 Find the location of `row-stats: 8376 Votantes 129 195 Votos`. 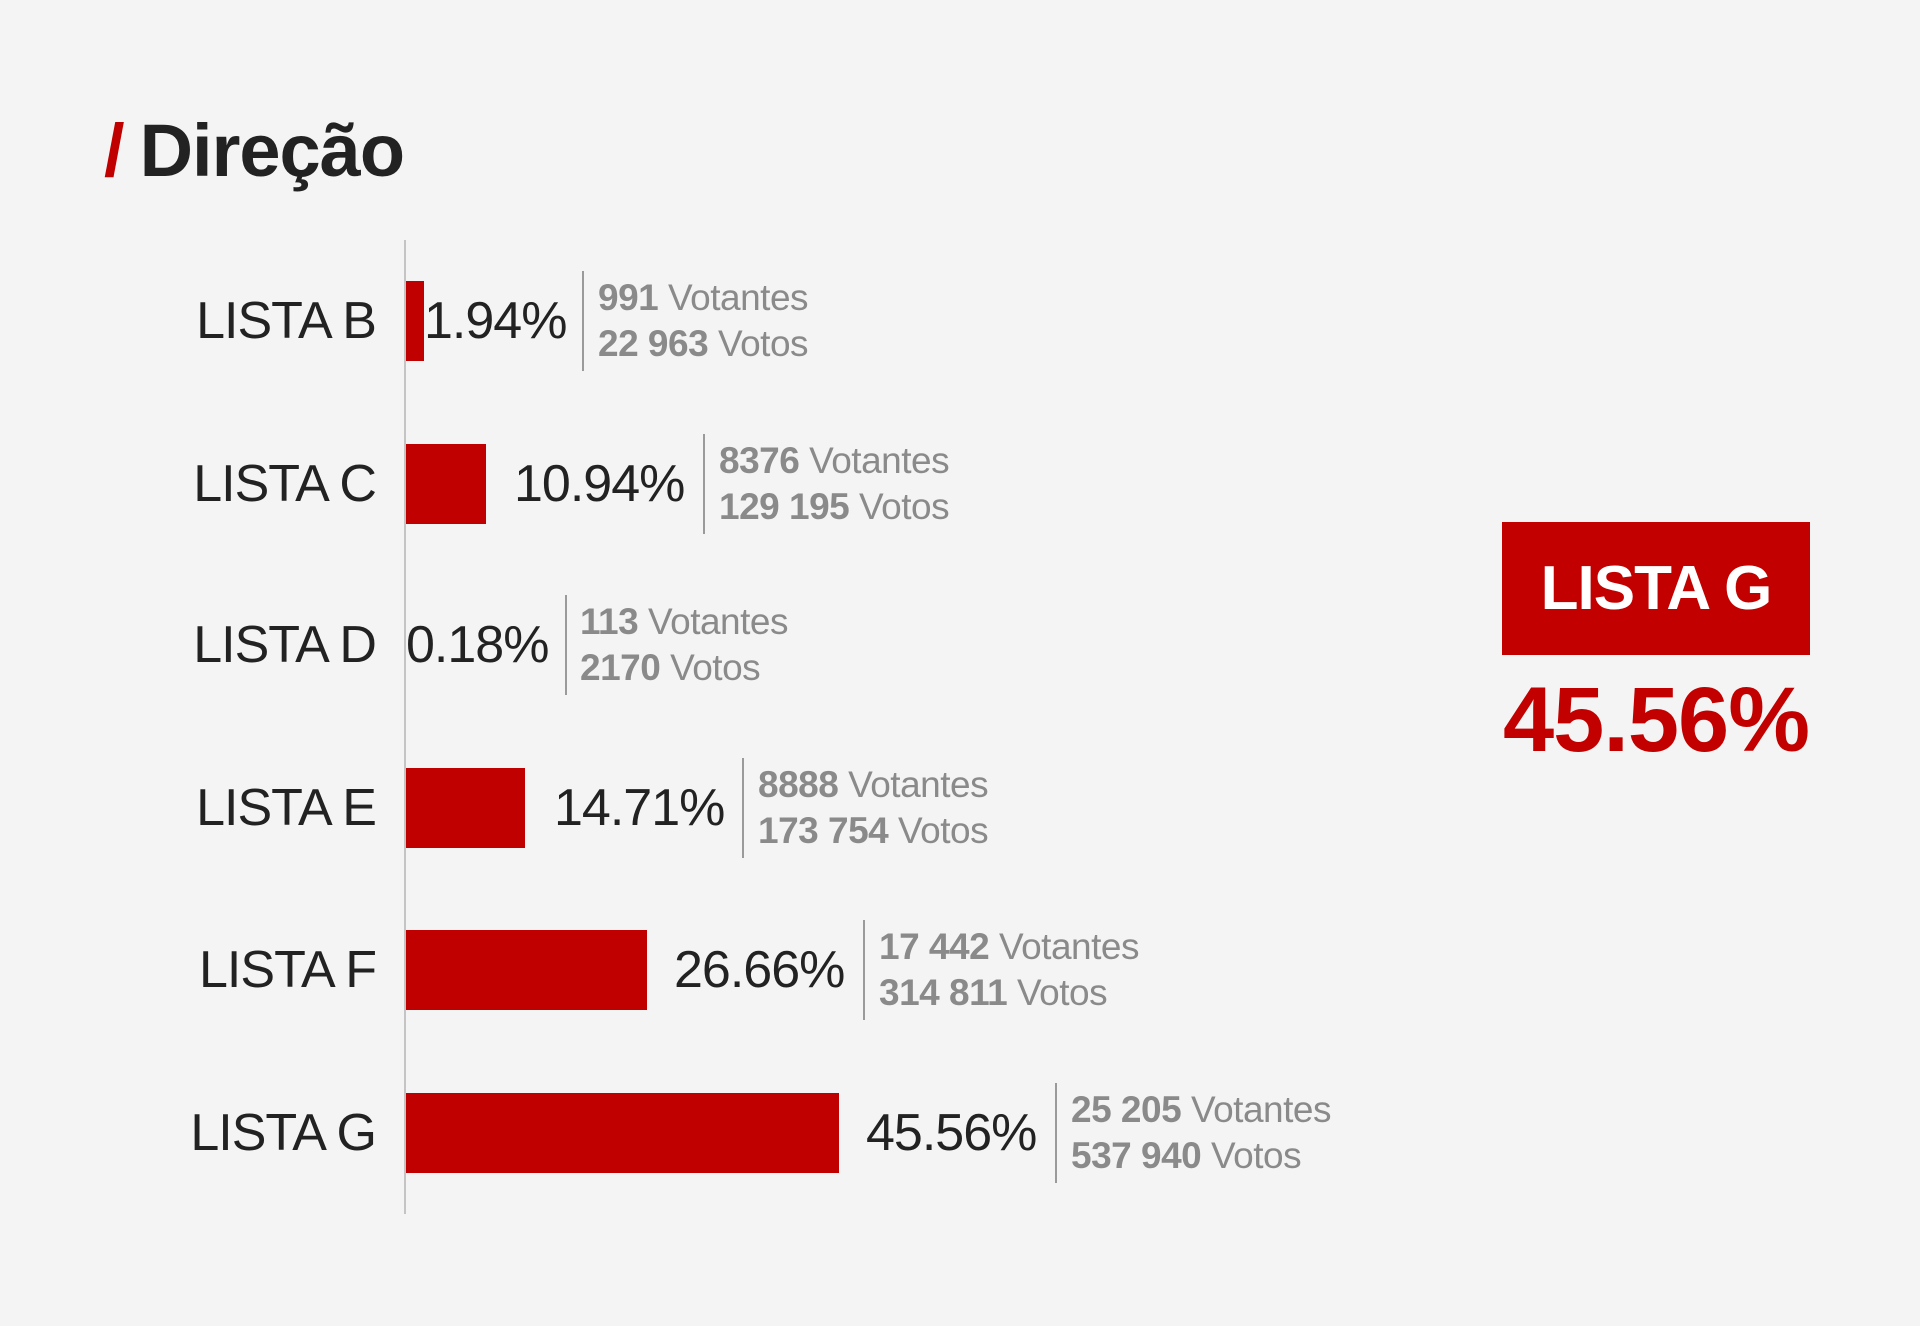

row-stats: 8376 Votantes 129 195 Votos is located at coordinates (834, 484).